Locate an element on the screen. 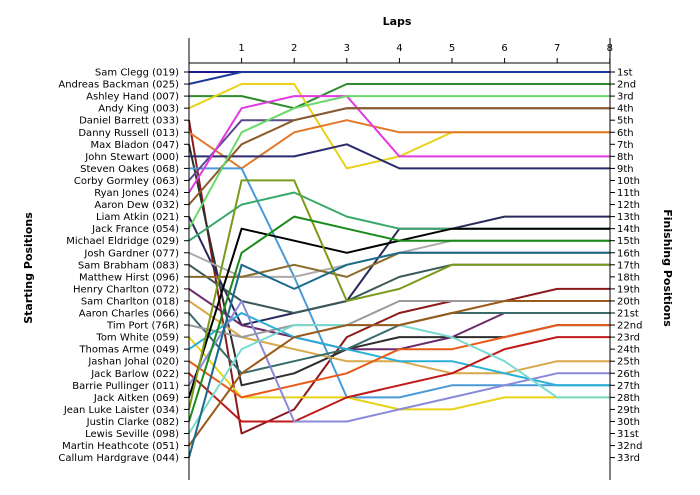 The height and width of the screenshot is (495, 700). starting-position-label: Jack Aitken (069) is located at coordinates (136, 398).